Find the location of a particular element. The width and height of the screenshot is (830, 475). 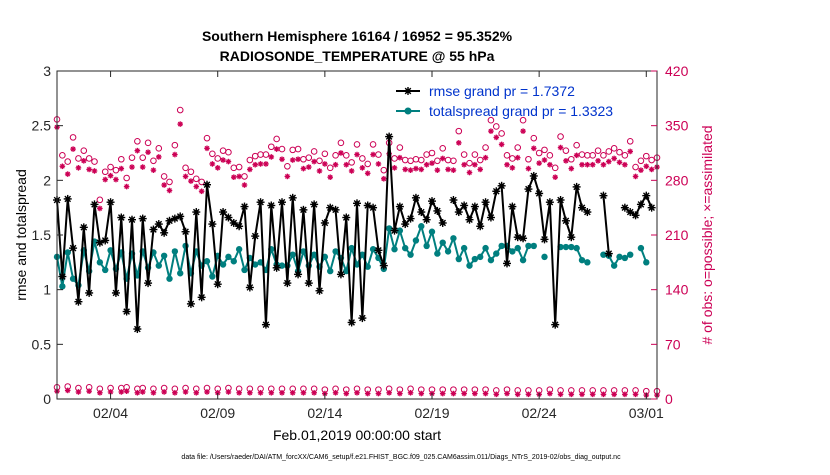

x-tick-label: 03/01 is located at coordinates (646, 413).